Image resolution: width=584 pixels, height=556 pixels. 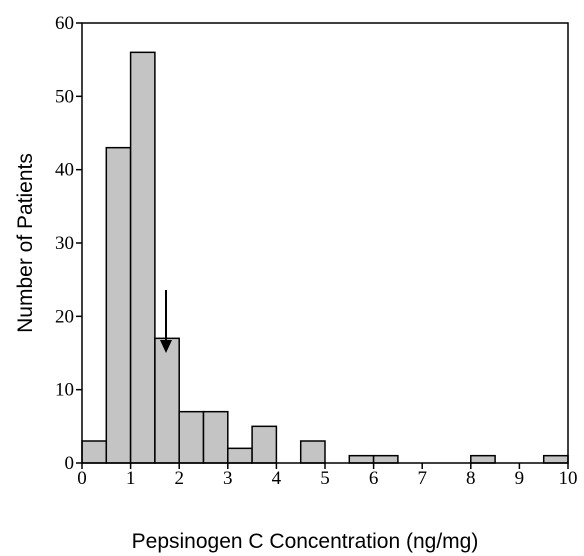 I want to click on y-axis-label: Number of Patients, so click(x=25, y=243).